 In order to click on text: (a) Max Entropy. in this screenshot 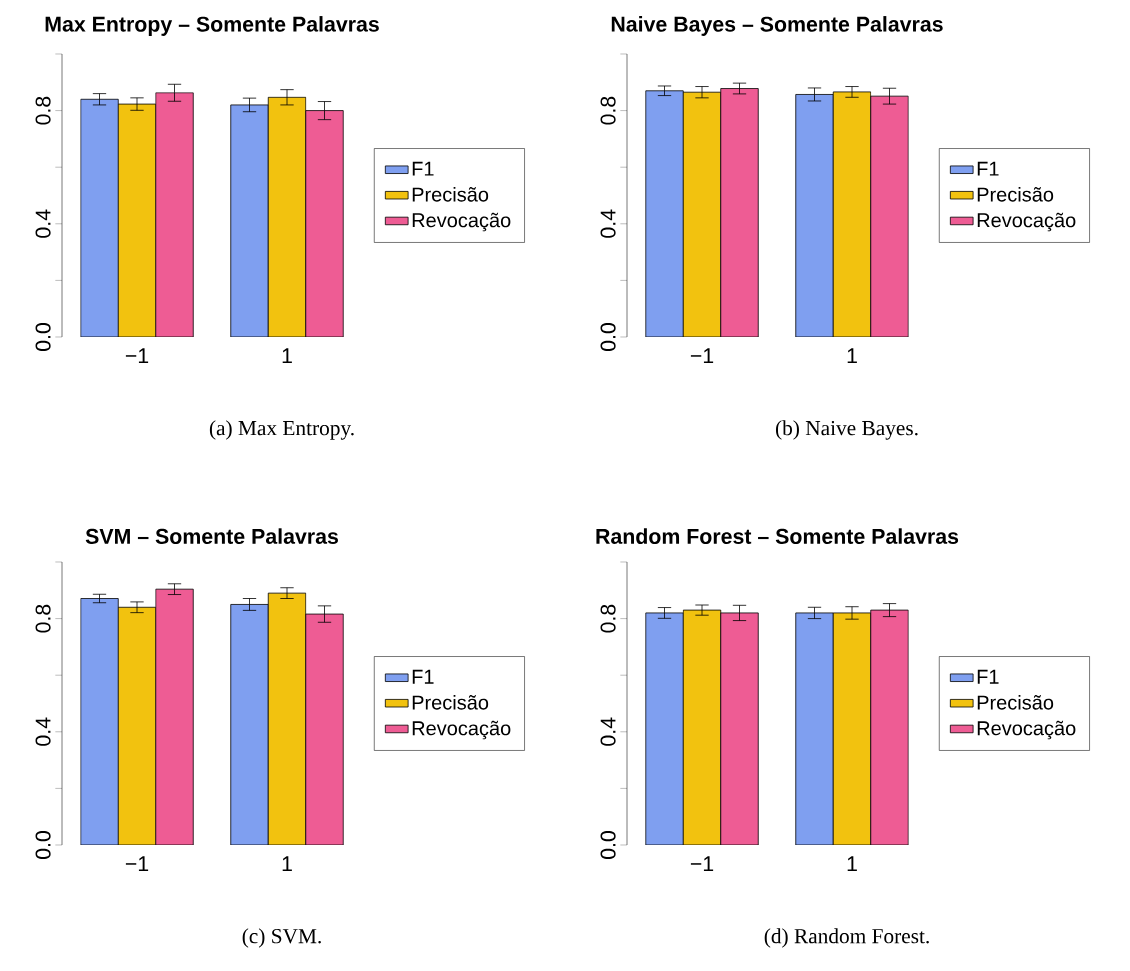, I will do `click(281, 430)`.